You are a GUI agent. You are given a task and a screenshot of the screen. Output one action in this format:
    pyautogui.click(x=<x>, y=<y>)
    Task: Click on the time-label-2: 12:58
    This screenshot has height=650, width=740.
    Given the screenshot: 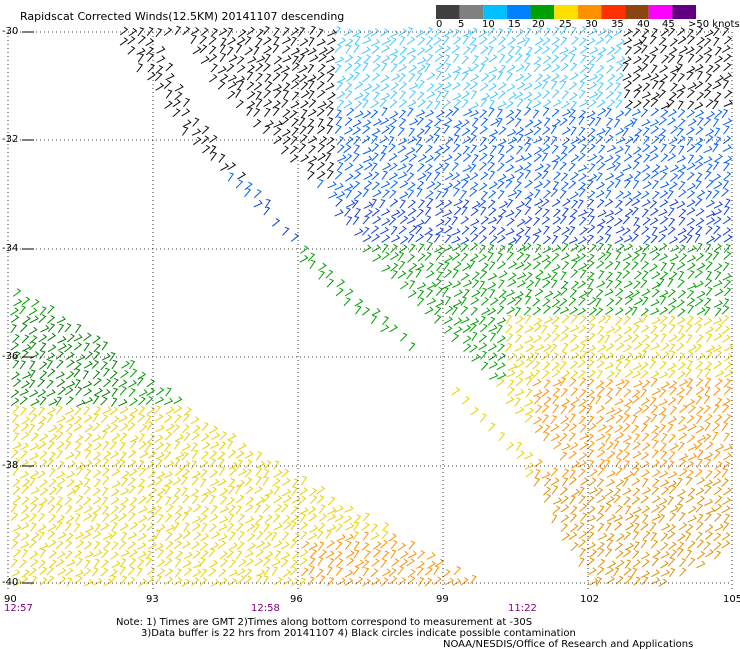 What is the action you would take?
    pyautogui.click(x=265, y=608)
    